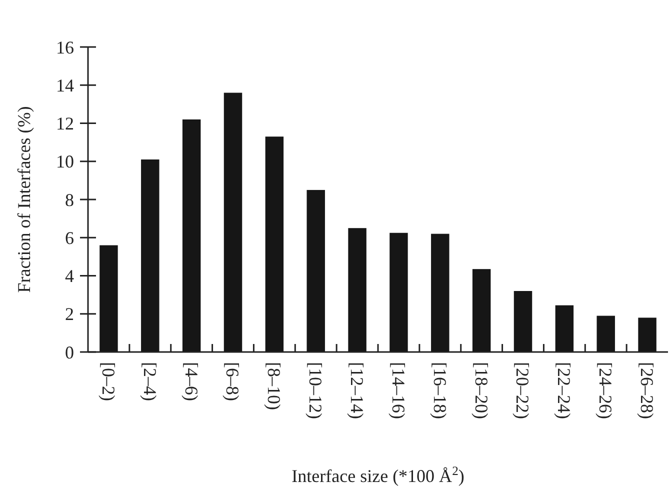  I want to click on x-axis-title: Interface size (*100 Å$^{2}$), so click(378, 475).